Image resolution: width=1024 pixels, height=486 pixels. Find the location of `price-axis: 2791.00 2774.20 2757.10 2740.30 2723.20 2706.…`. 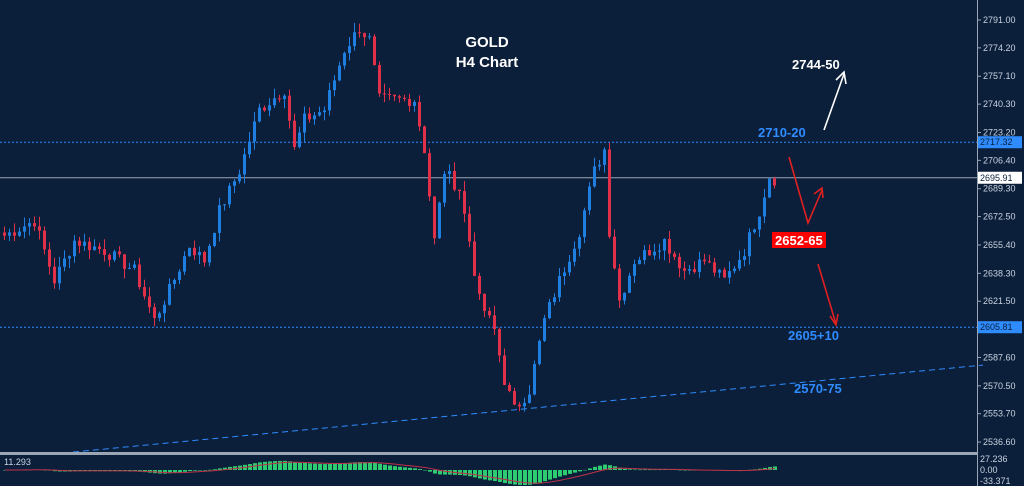

price-axis: 2791.00 2774.20 2757.10 2740.30 2723.20 2706.… is located at coordinates (996, 231).